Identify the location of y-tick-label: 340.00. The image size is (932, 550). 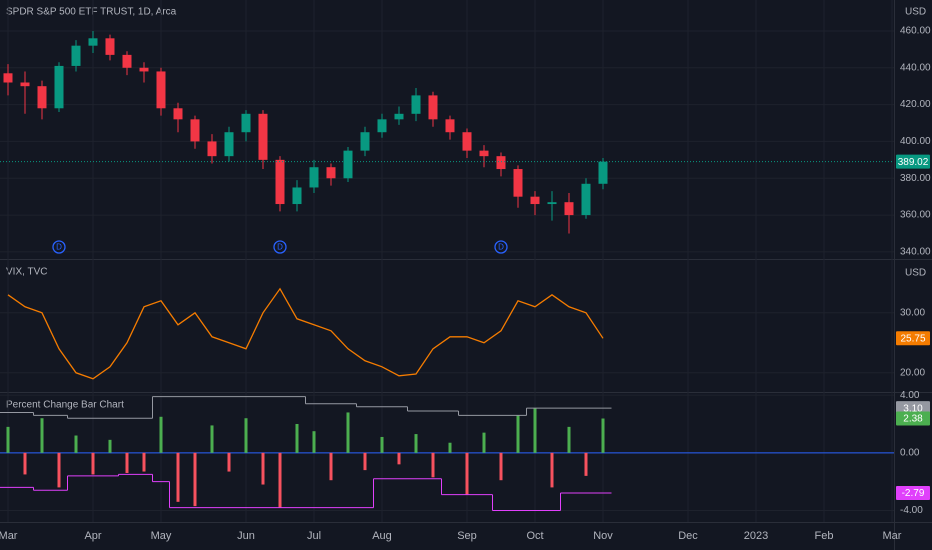
(915, 252).